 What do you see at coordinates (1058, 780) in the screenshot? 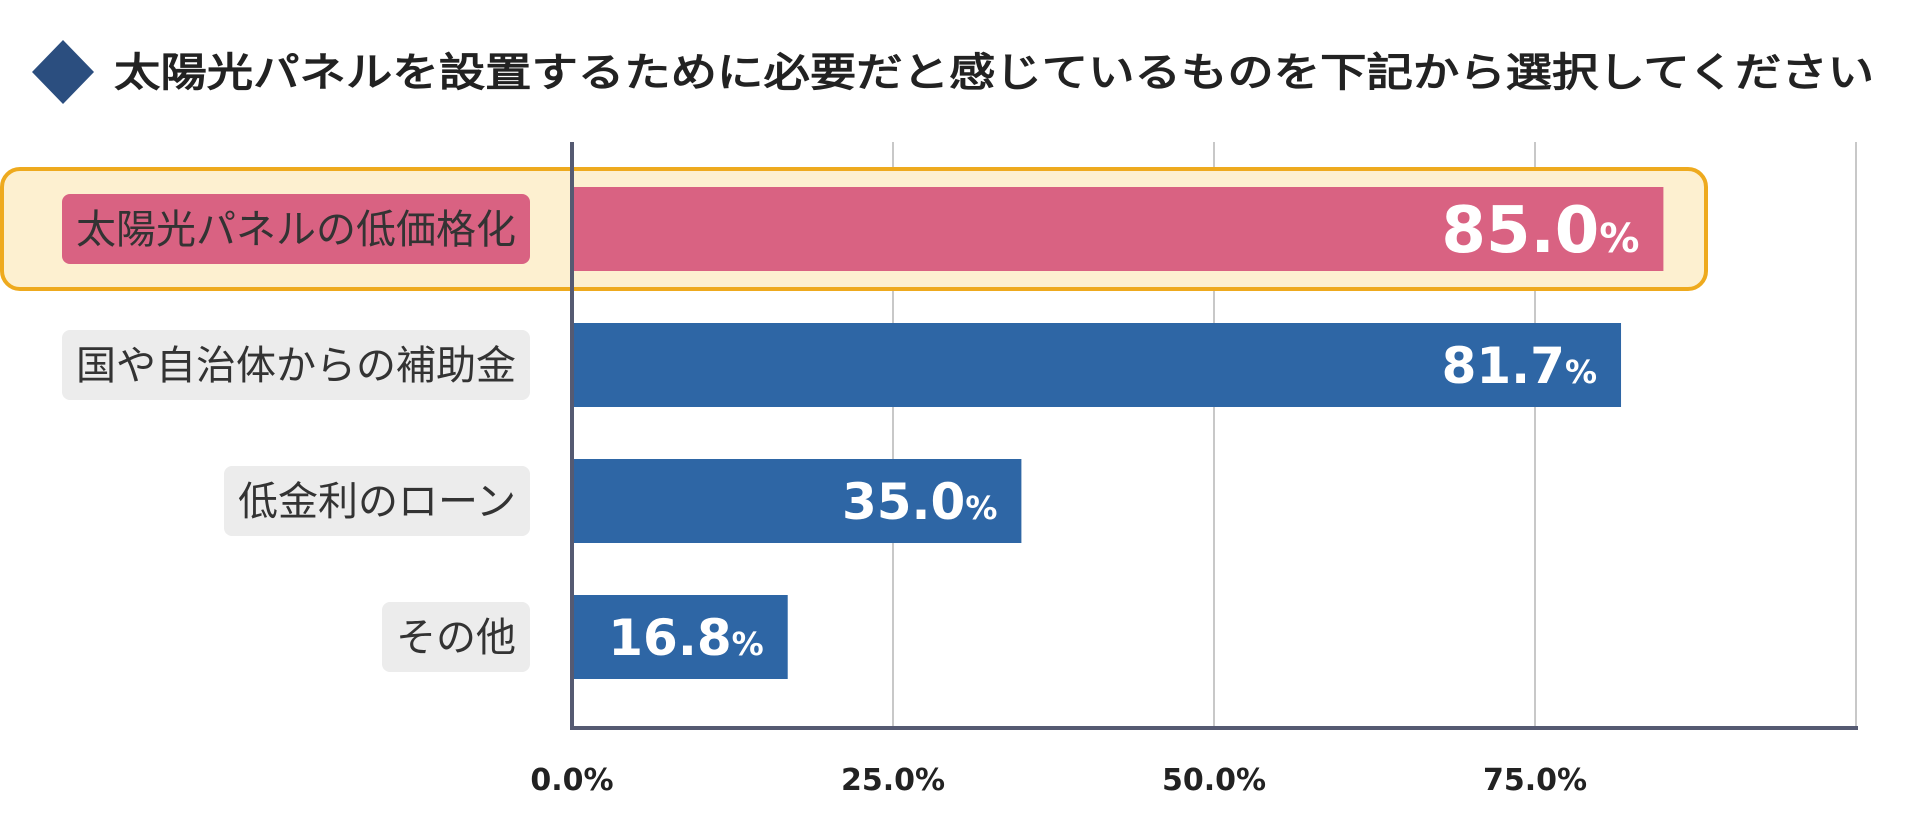
I see `x-tick-labels: 0.0% 25.0% 50.0% 75.0%` at bounding box center [1058, 780].